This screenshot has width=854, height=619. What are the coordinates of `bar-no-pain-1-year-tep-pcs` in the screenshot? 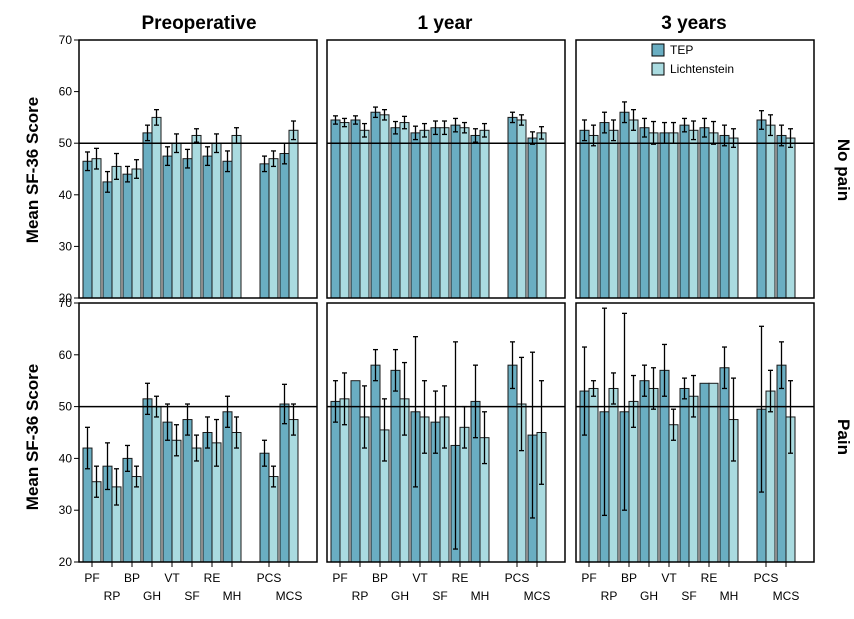 It's located at (512, 207).